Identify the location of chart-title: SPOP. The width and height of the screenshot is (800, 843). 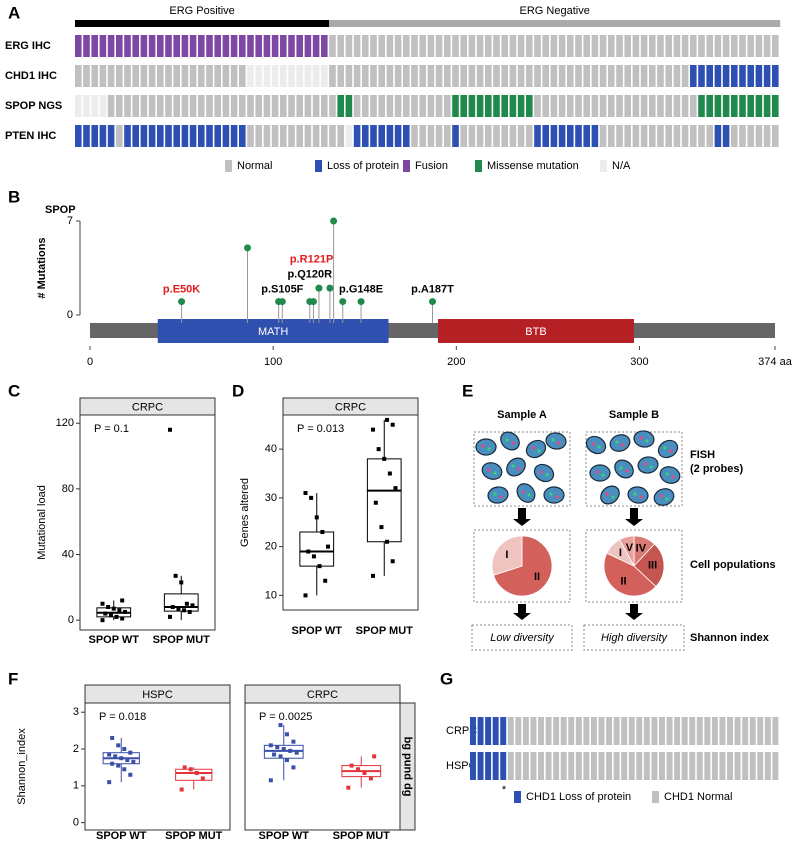
(60, 210).